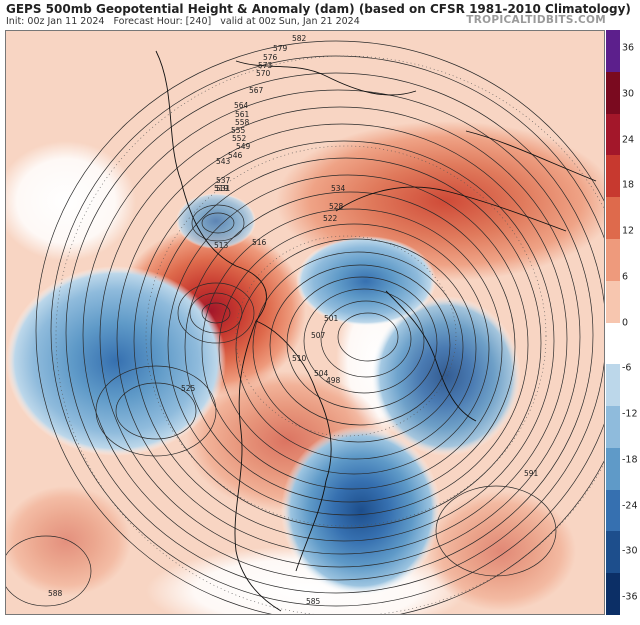 The image size is (640, 625). I want to click on contour-label: 510, so click(299, 358).